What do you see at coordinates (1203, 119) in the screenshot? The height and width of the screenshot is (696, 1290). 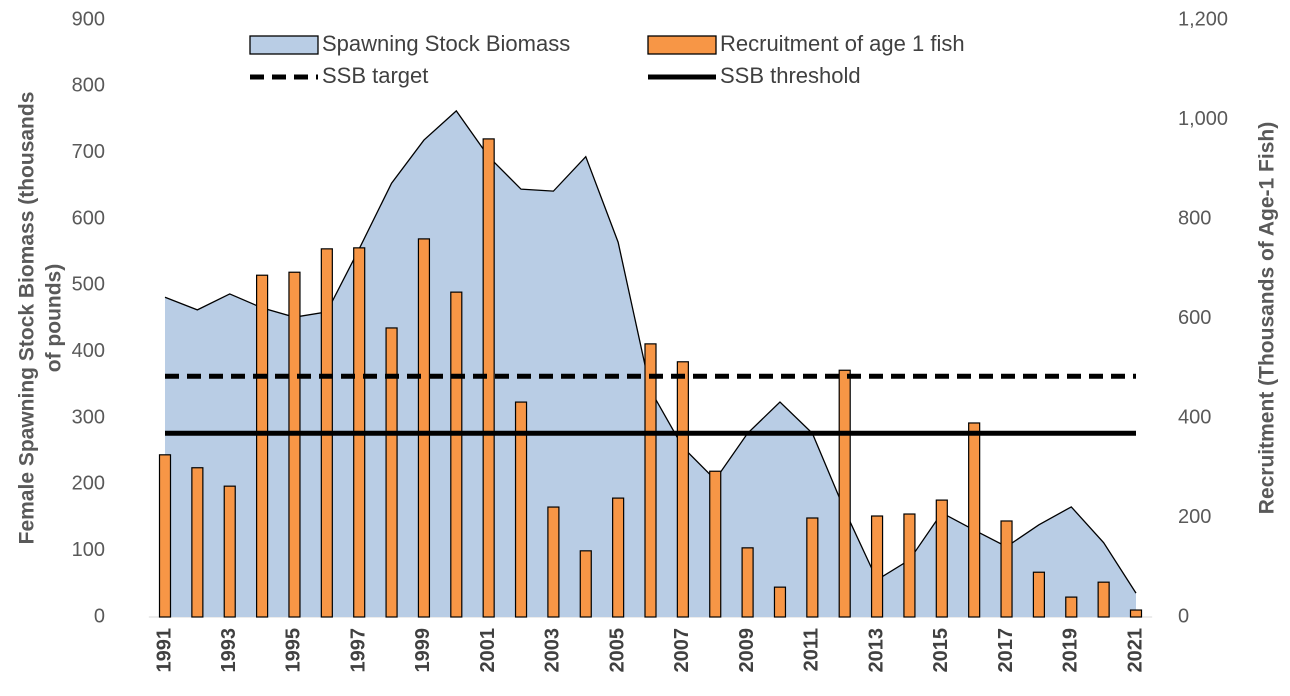 I see `y2-tick-label: 1,000` at bounding box center [1203, 119].